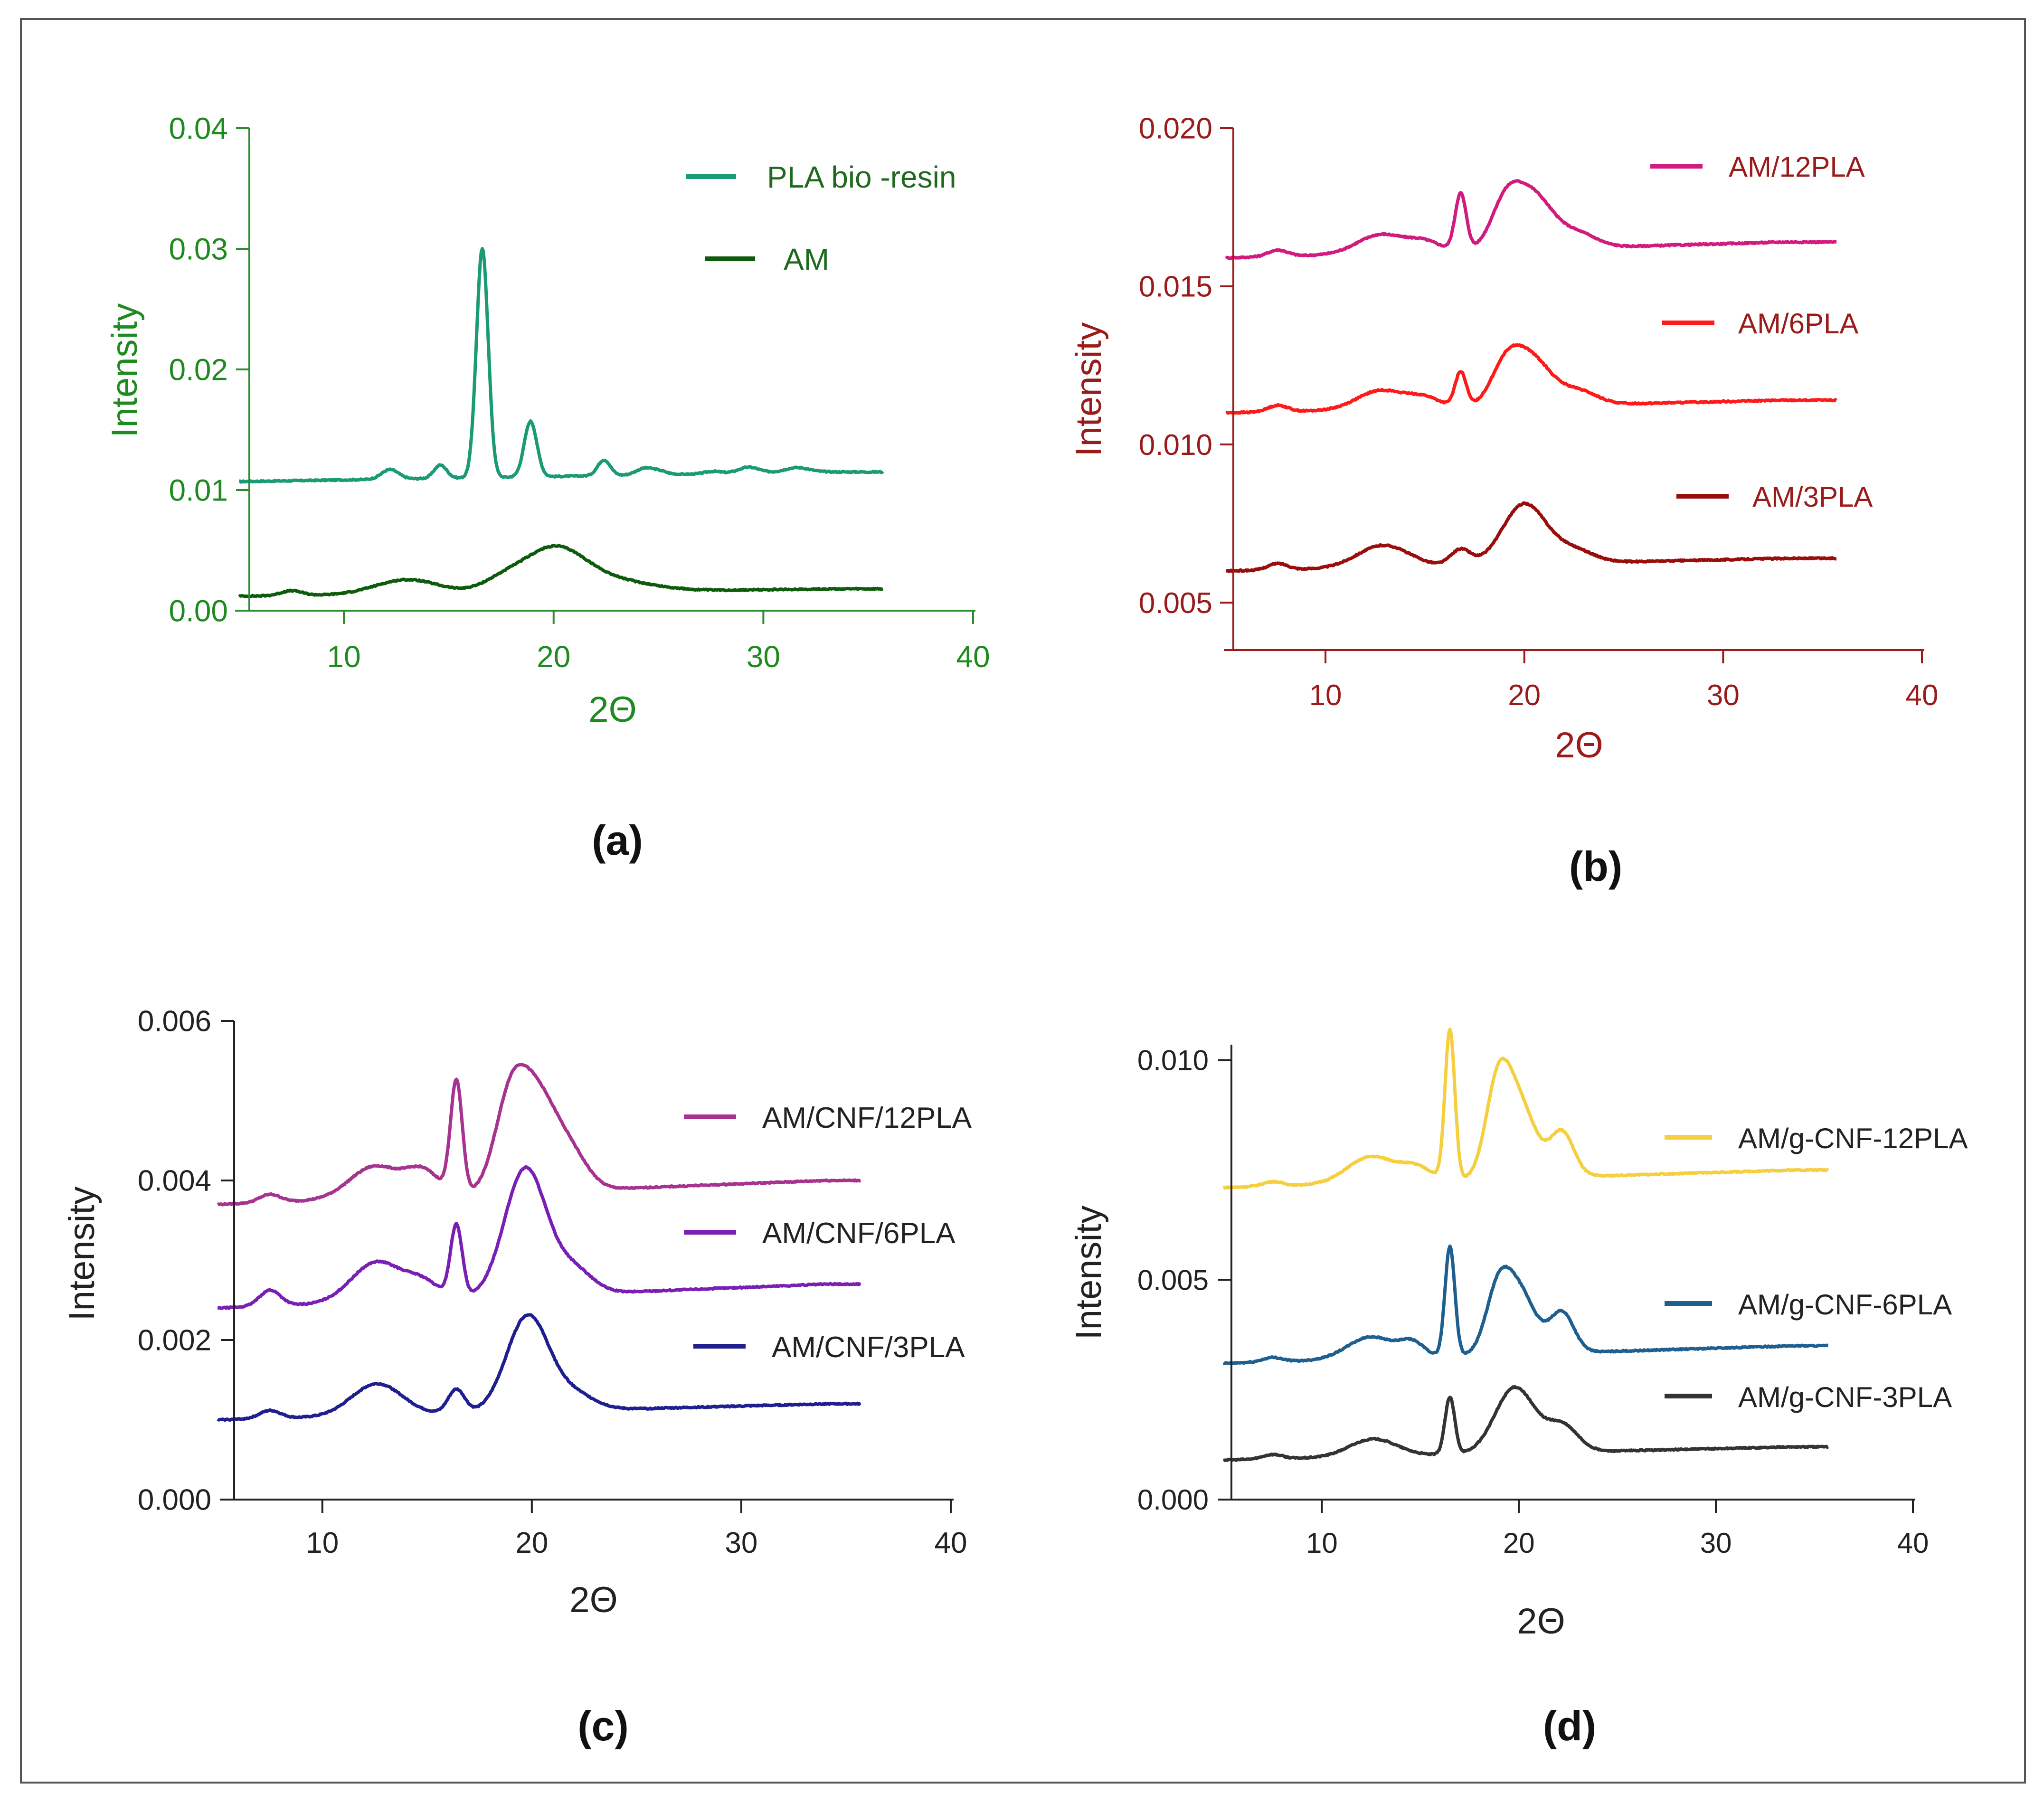 The width and height of the screenshot is (2044, 1803). I want to click on y-tick-label: 0.015, so click(1175, 287).